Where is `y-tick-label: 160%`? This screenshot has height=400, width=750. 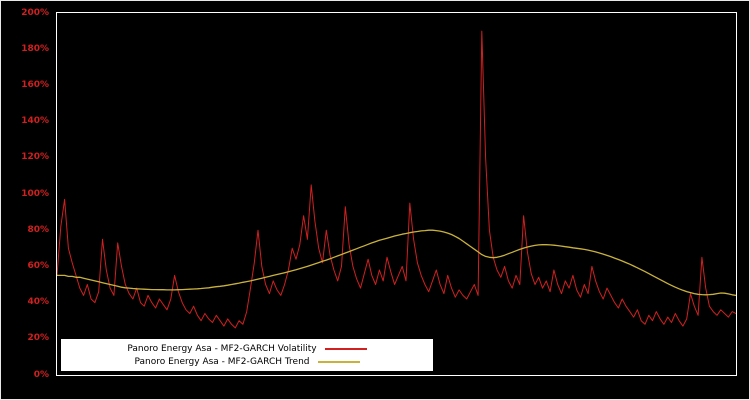 y-tick-label: 160% is located at coordinates (35, 84).